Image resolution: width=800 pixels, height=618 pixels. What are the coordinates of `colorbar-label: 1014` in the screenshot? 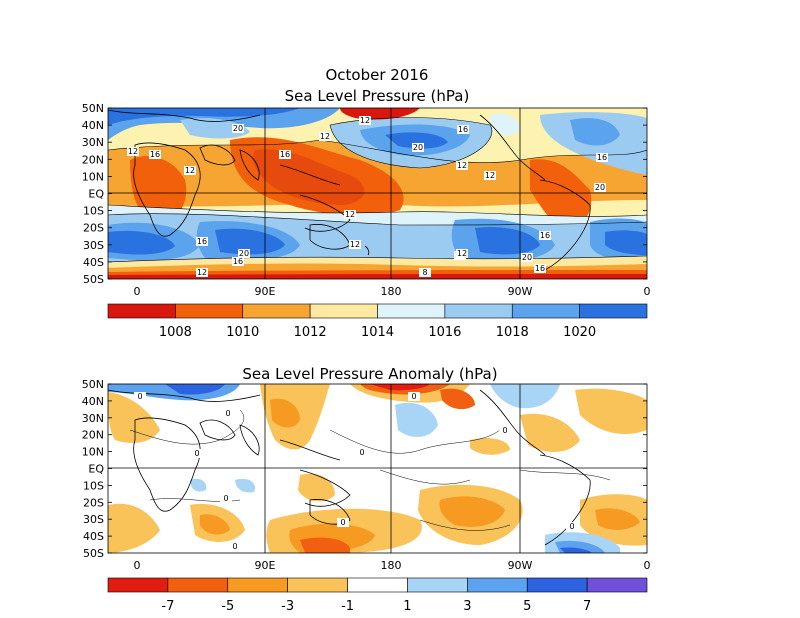 It's located at (377, 332).